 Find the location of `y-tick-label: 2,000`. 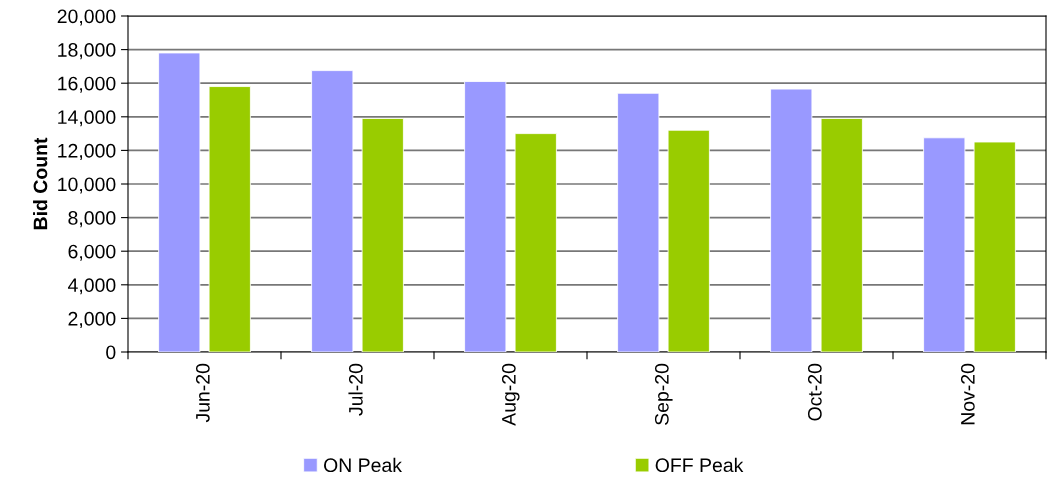

y-tick-label: 2,000 is located at coordinates (92, 319).